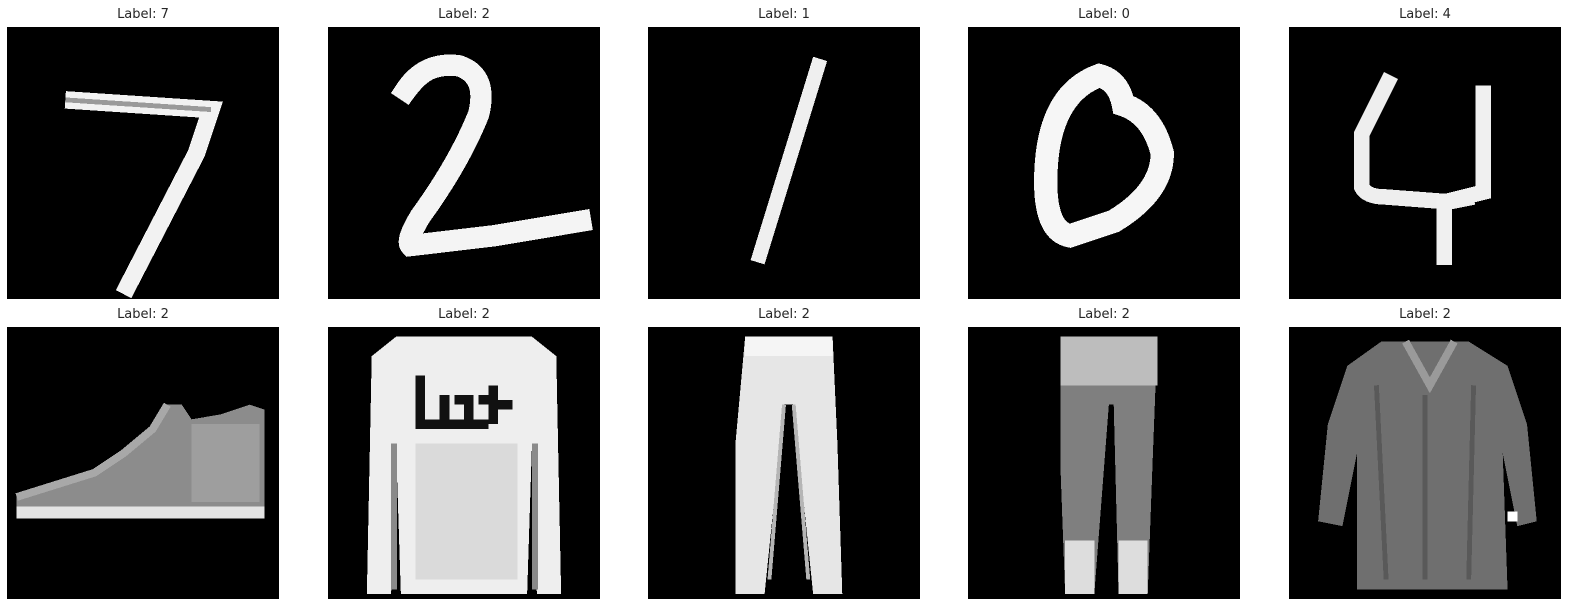 The width and height of the screenshot is (1589, 615). I want to click on panel-title: Label: 0, so click(1104, 14).